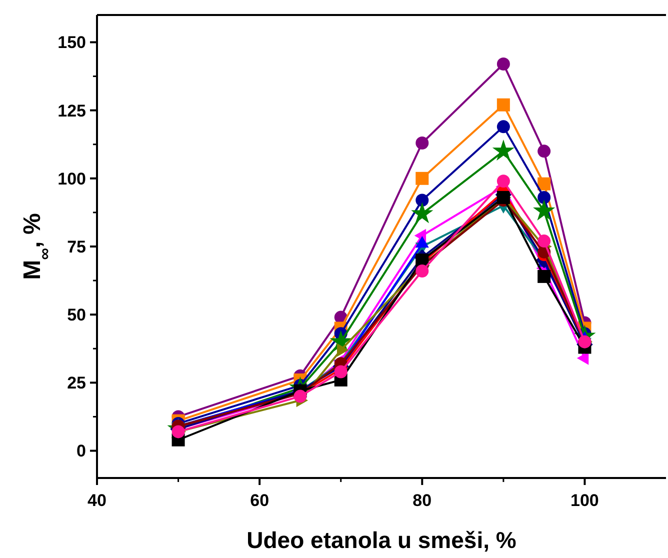 The image size is (668, 558). Describe the element at coordinates (76, 315) in the screenshot. I see `y-tick-label: 50` at that location.